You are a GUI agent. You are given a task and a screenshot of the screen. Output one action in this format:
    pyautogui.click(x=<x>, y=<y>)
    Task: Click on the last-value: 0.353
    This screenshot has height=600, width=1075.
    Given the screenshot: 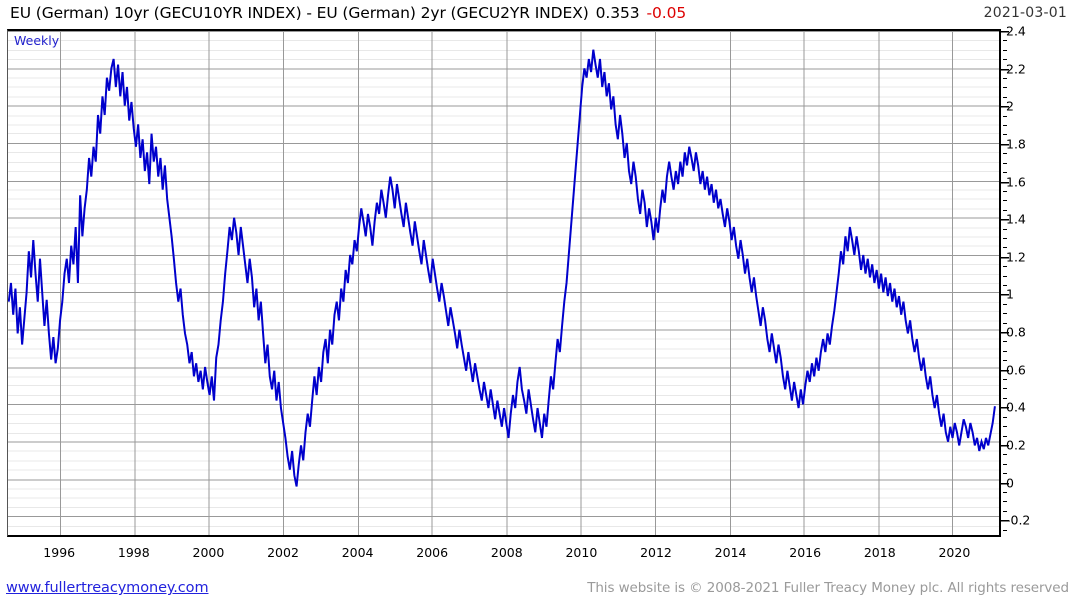 What is the action you would take?
    pyautogui.click(x=617, y=13)
    